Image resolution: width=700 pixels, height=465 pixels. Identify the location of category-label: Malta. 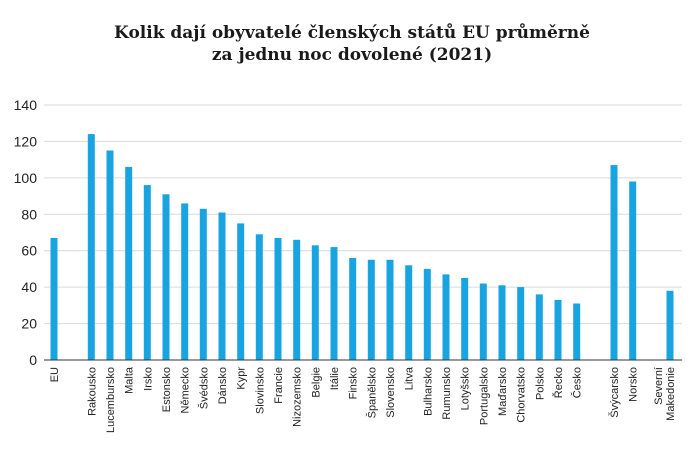
(130, 380).